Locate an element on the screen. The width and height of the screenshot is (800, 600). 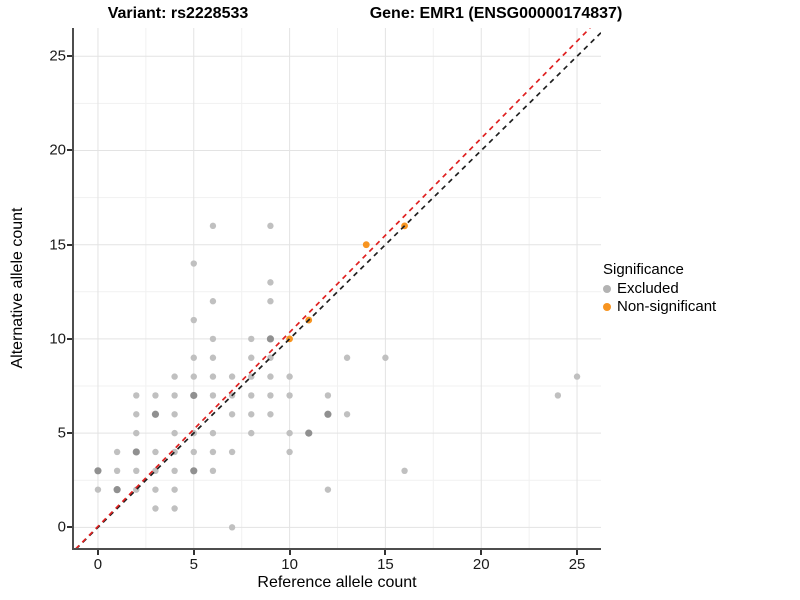
legend-item-label: Excluded is located at coordinates (648, 288).